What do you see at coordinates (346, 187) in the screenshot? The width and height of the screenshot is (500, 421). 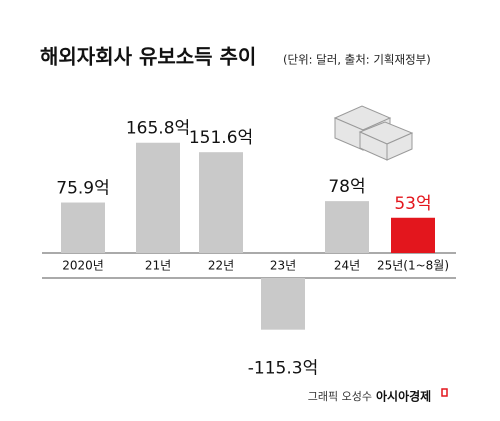 I see `value-label: 78억` at bounding box center [346, 187].